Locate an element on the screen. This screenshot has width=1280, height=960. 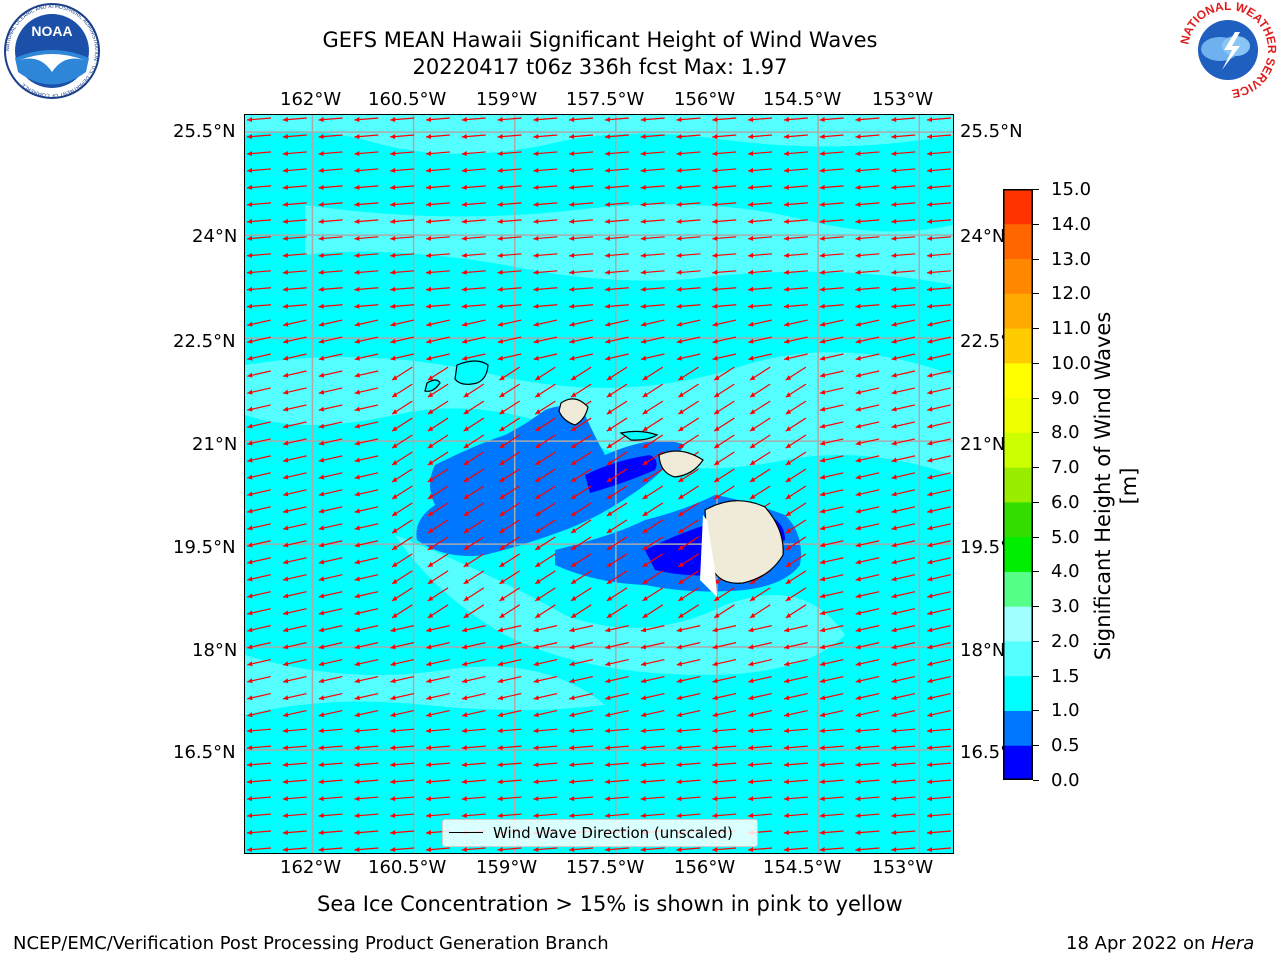
lat-tick-left: 21°N is located at coordinates (215, 444).